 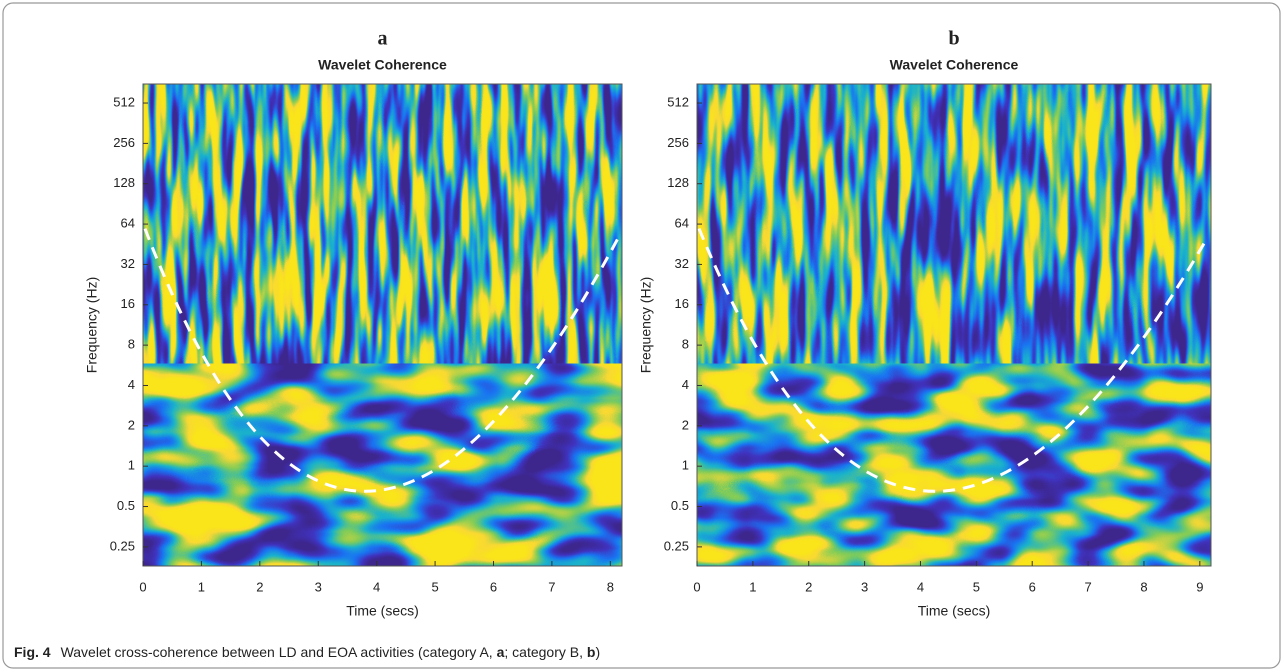 I want to click on x-tick-label: 9, so click(x=1199, y=586).